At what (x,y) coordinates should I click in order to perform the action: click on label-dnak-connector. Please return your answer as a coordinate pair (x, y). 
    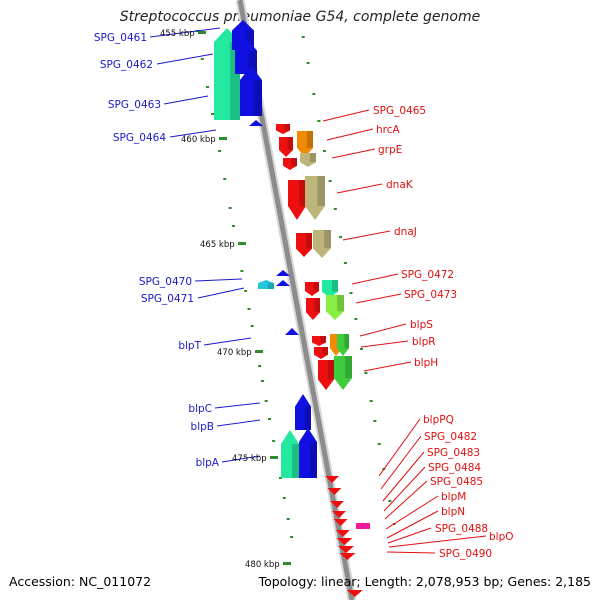
    Looking at the image, I should click on (359, 188).